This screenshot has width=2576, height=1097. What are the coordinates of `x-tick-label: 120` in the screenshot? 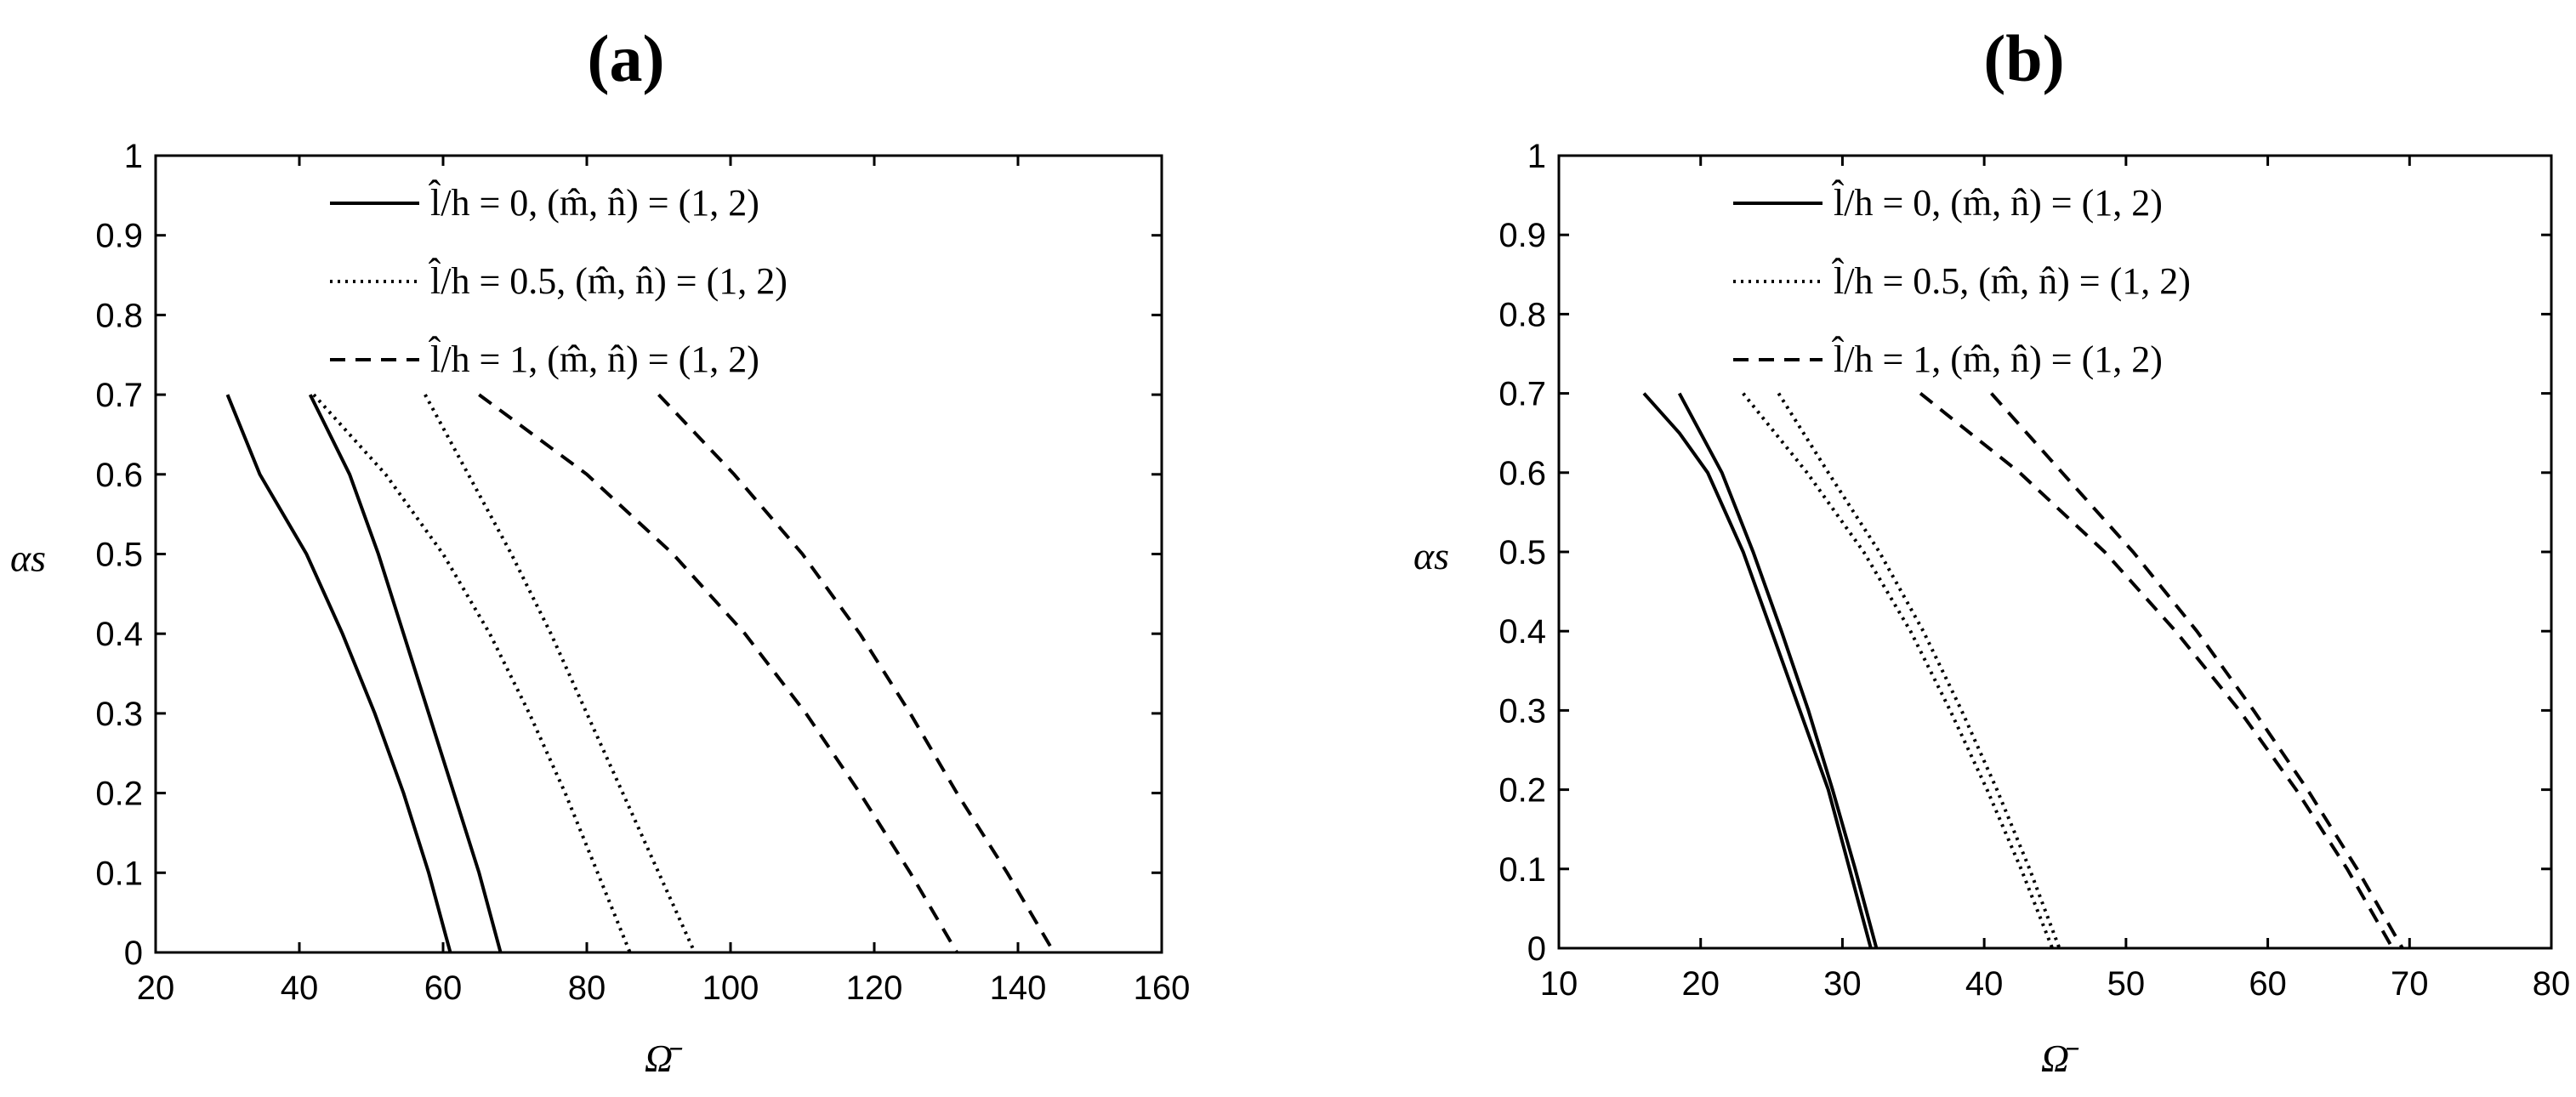 It's located at (874, 988).